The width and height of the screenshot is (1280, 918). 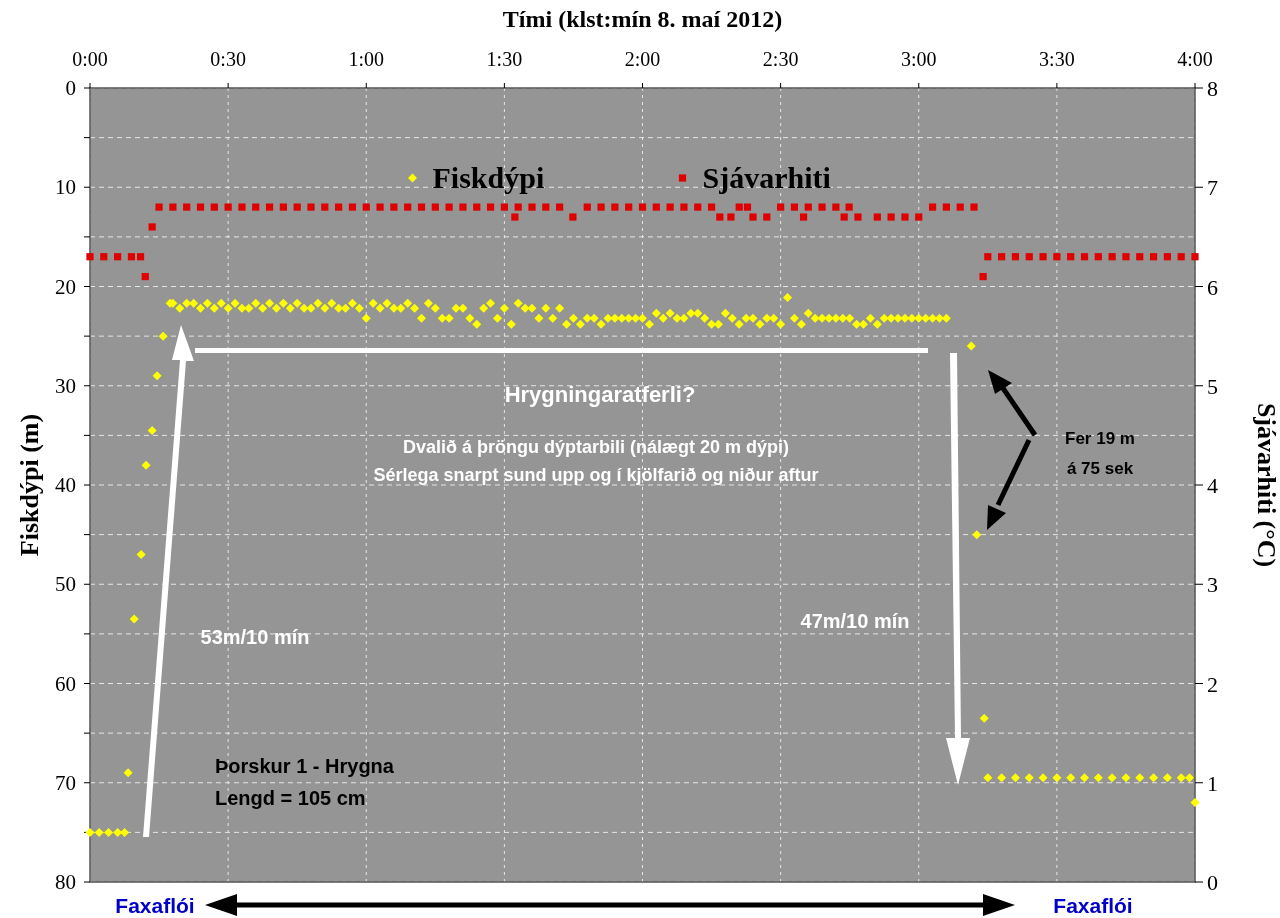 What do you see at coordinates (596, 447) in the screenshot?
I see `annotation: Dvalið á þröngu dýptarbili (nálægt 20 m dýpi)` at bounding box center [596, 447].